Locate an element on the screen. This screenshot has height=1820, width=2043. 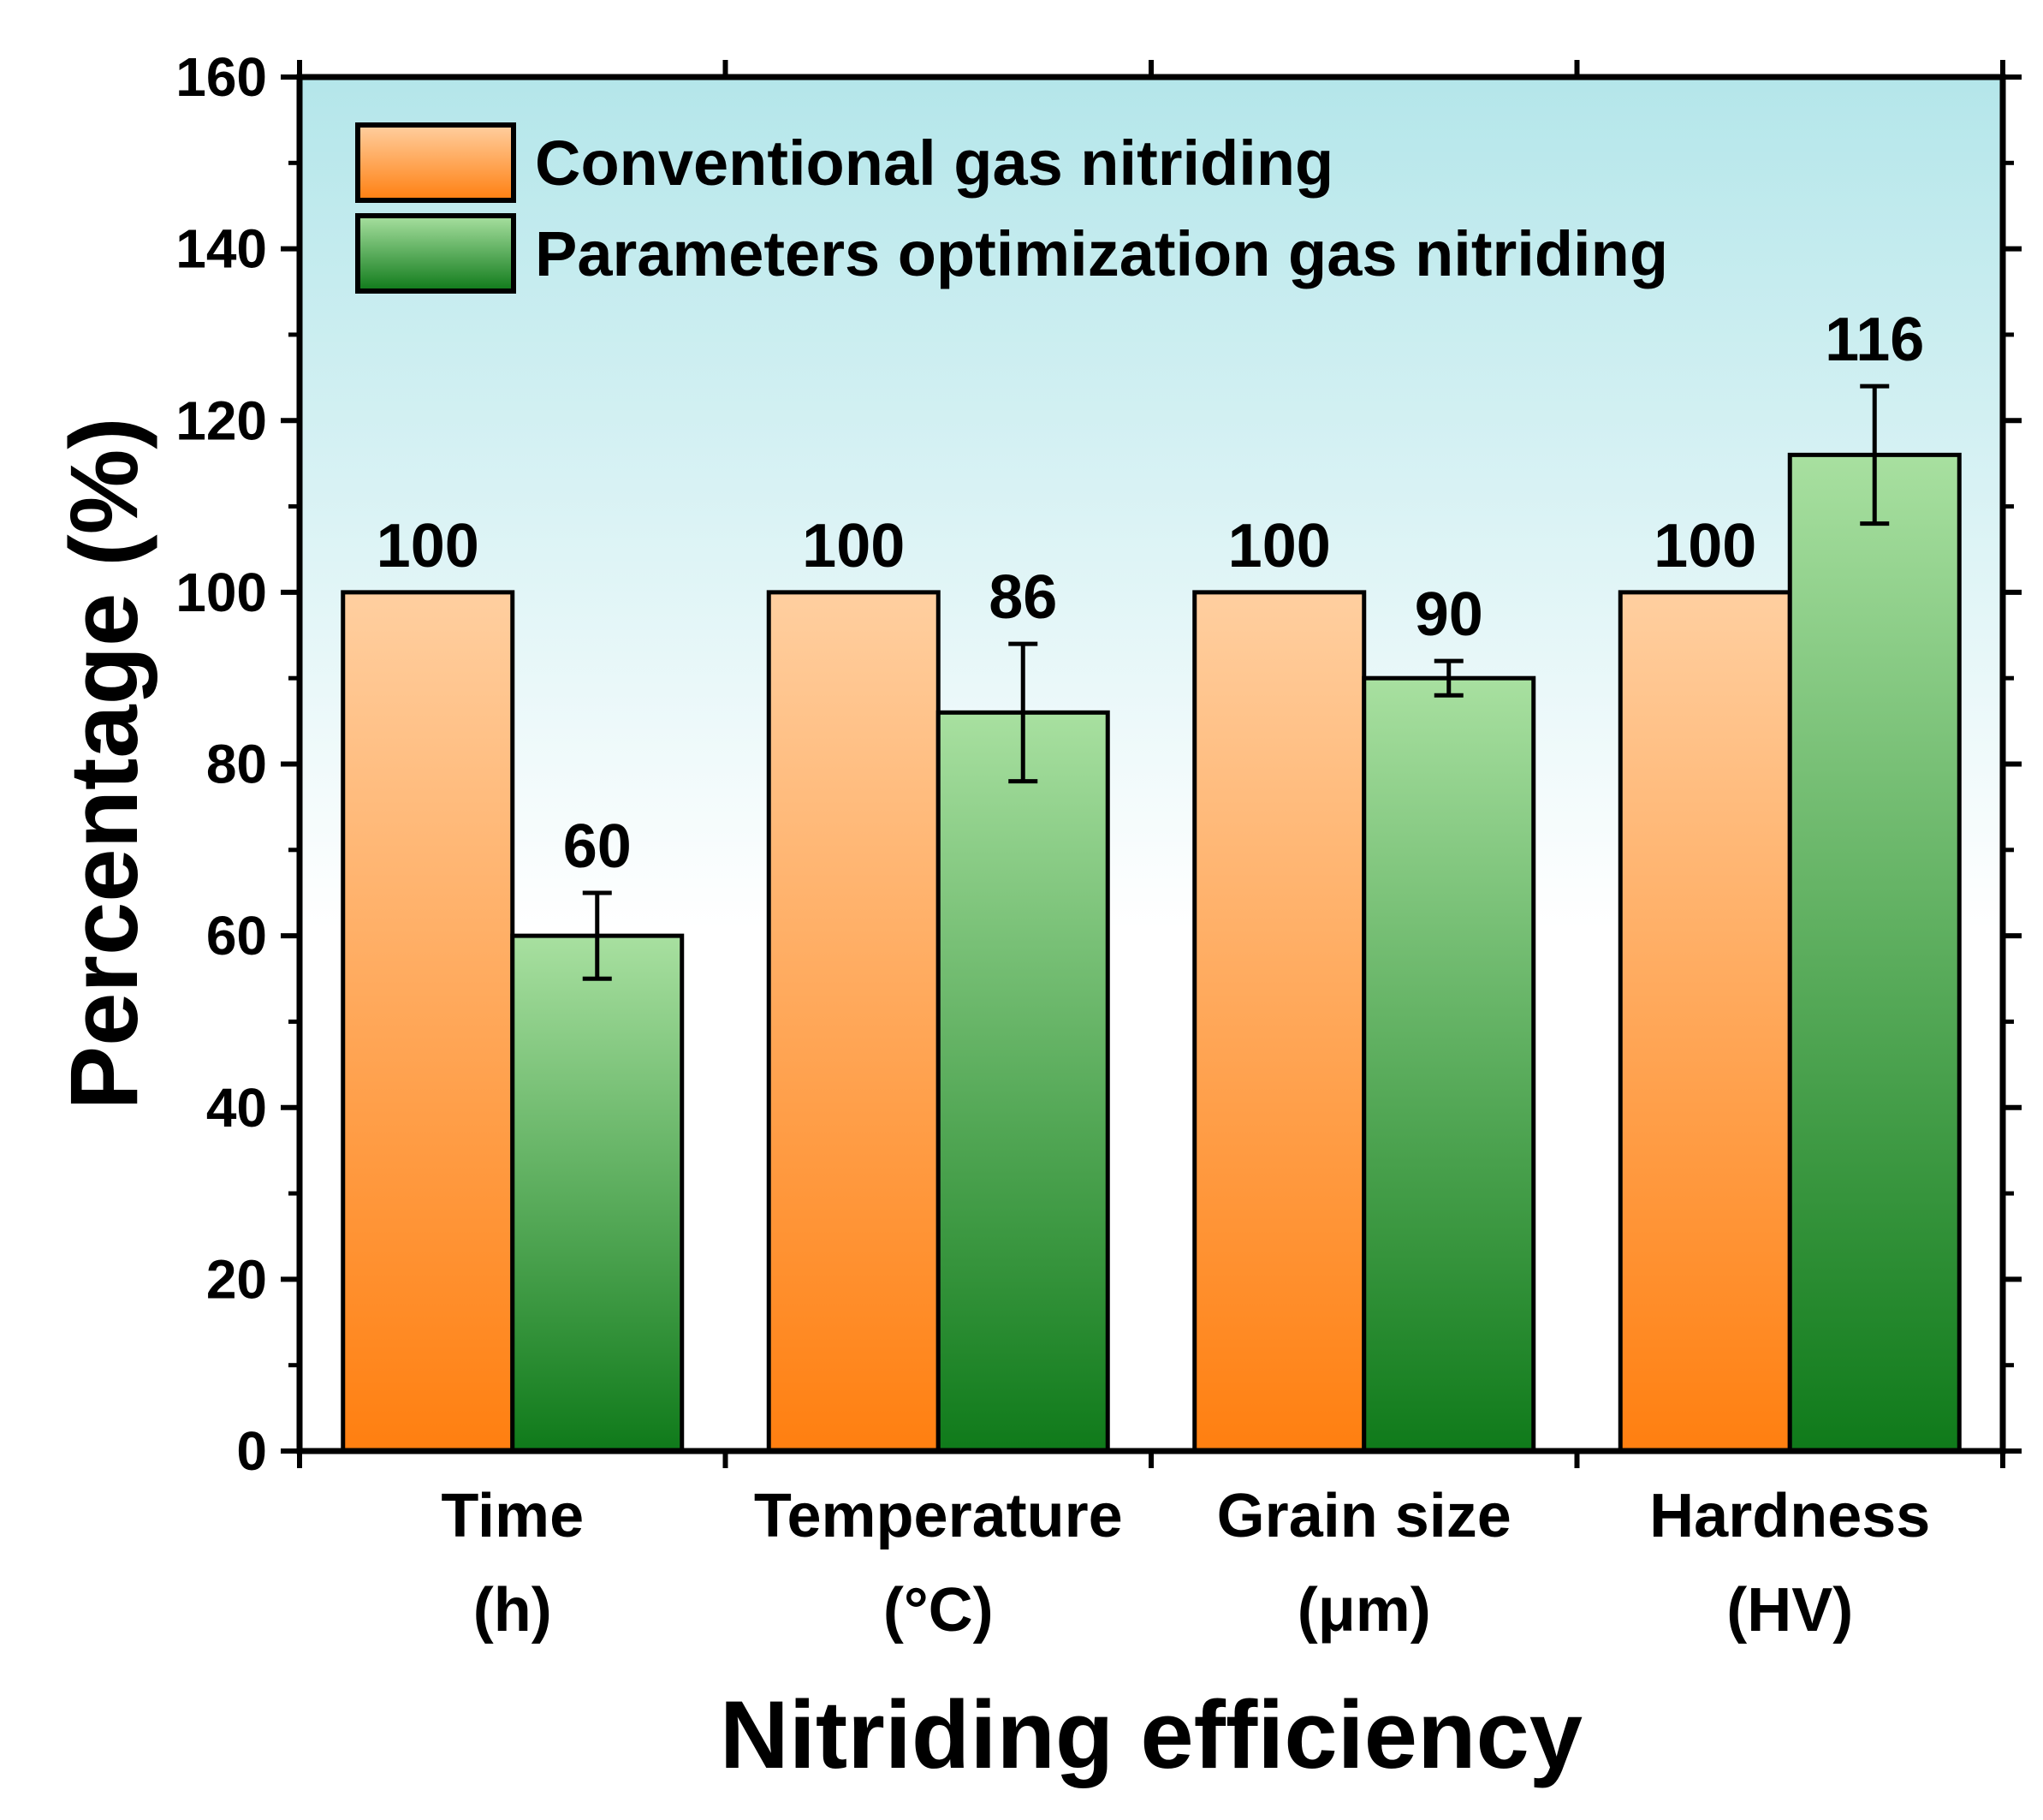
category-label: Hardness is located at coordinates (1790, 1516).